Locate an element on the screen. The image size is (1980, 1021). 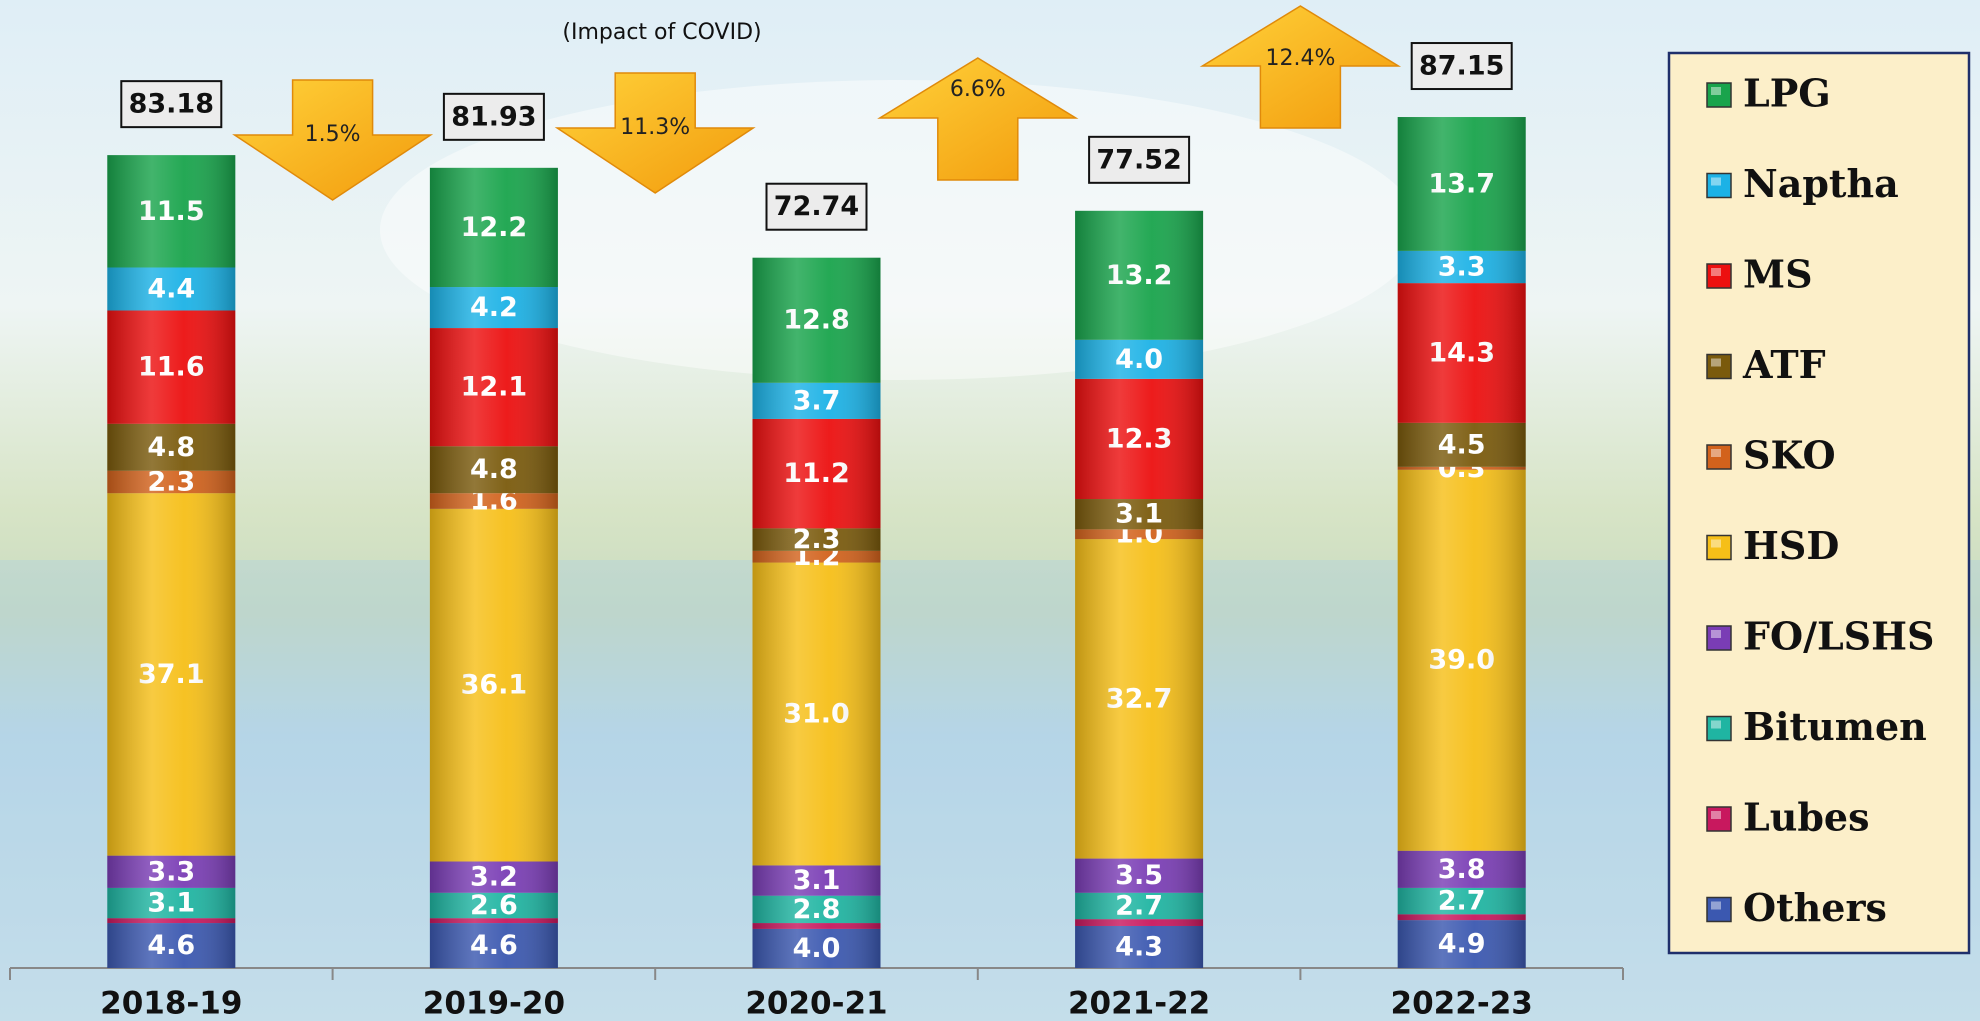
segment-label: 11.5 is located at coordinates (171, 211).